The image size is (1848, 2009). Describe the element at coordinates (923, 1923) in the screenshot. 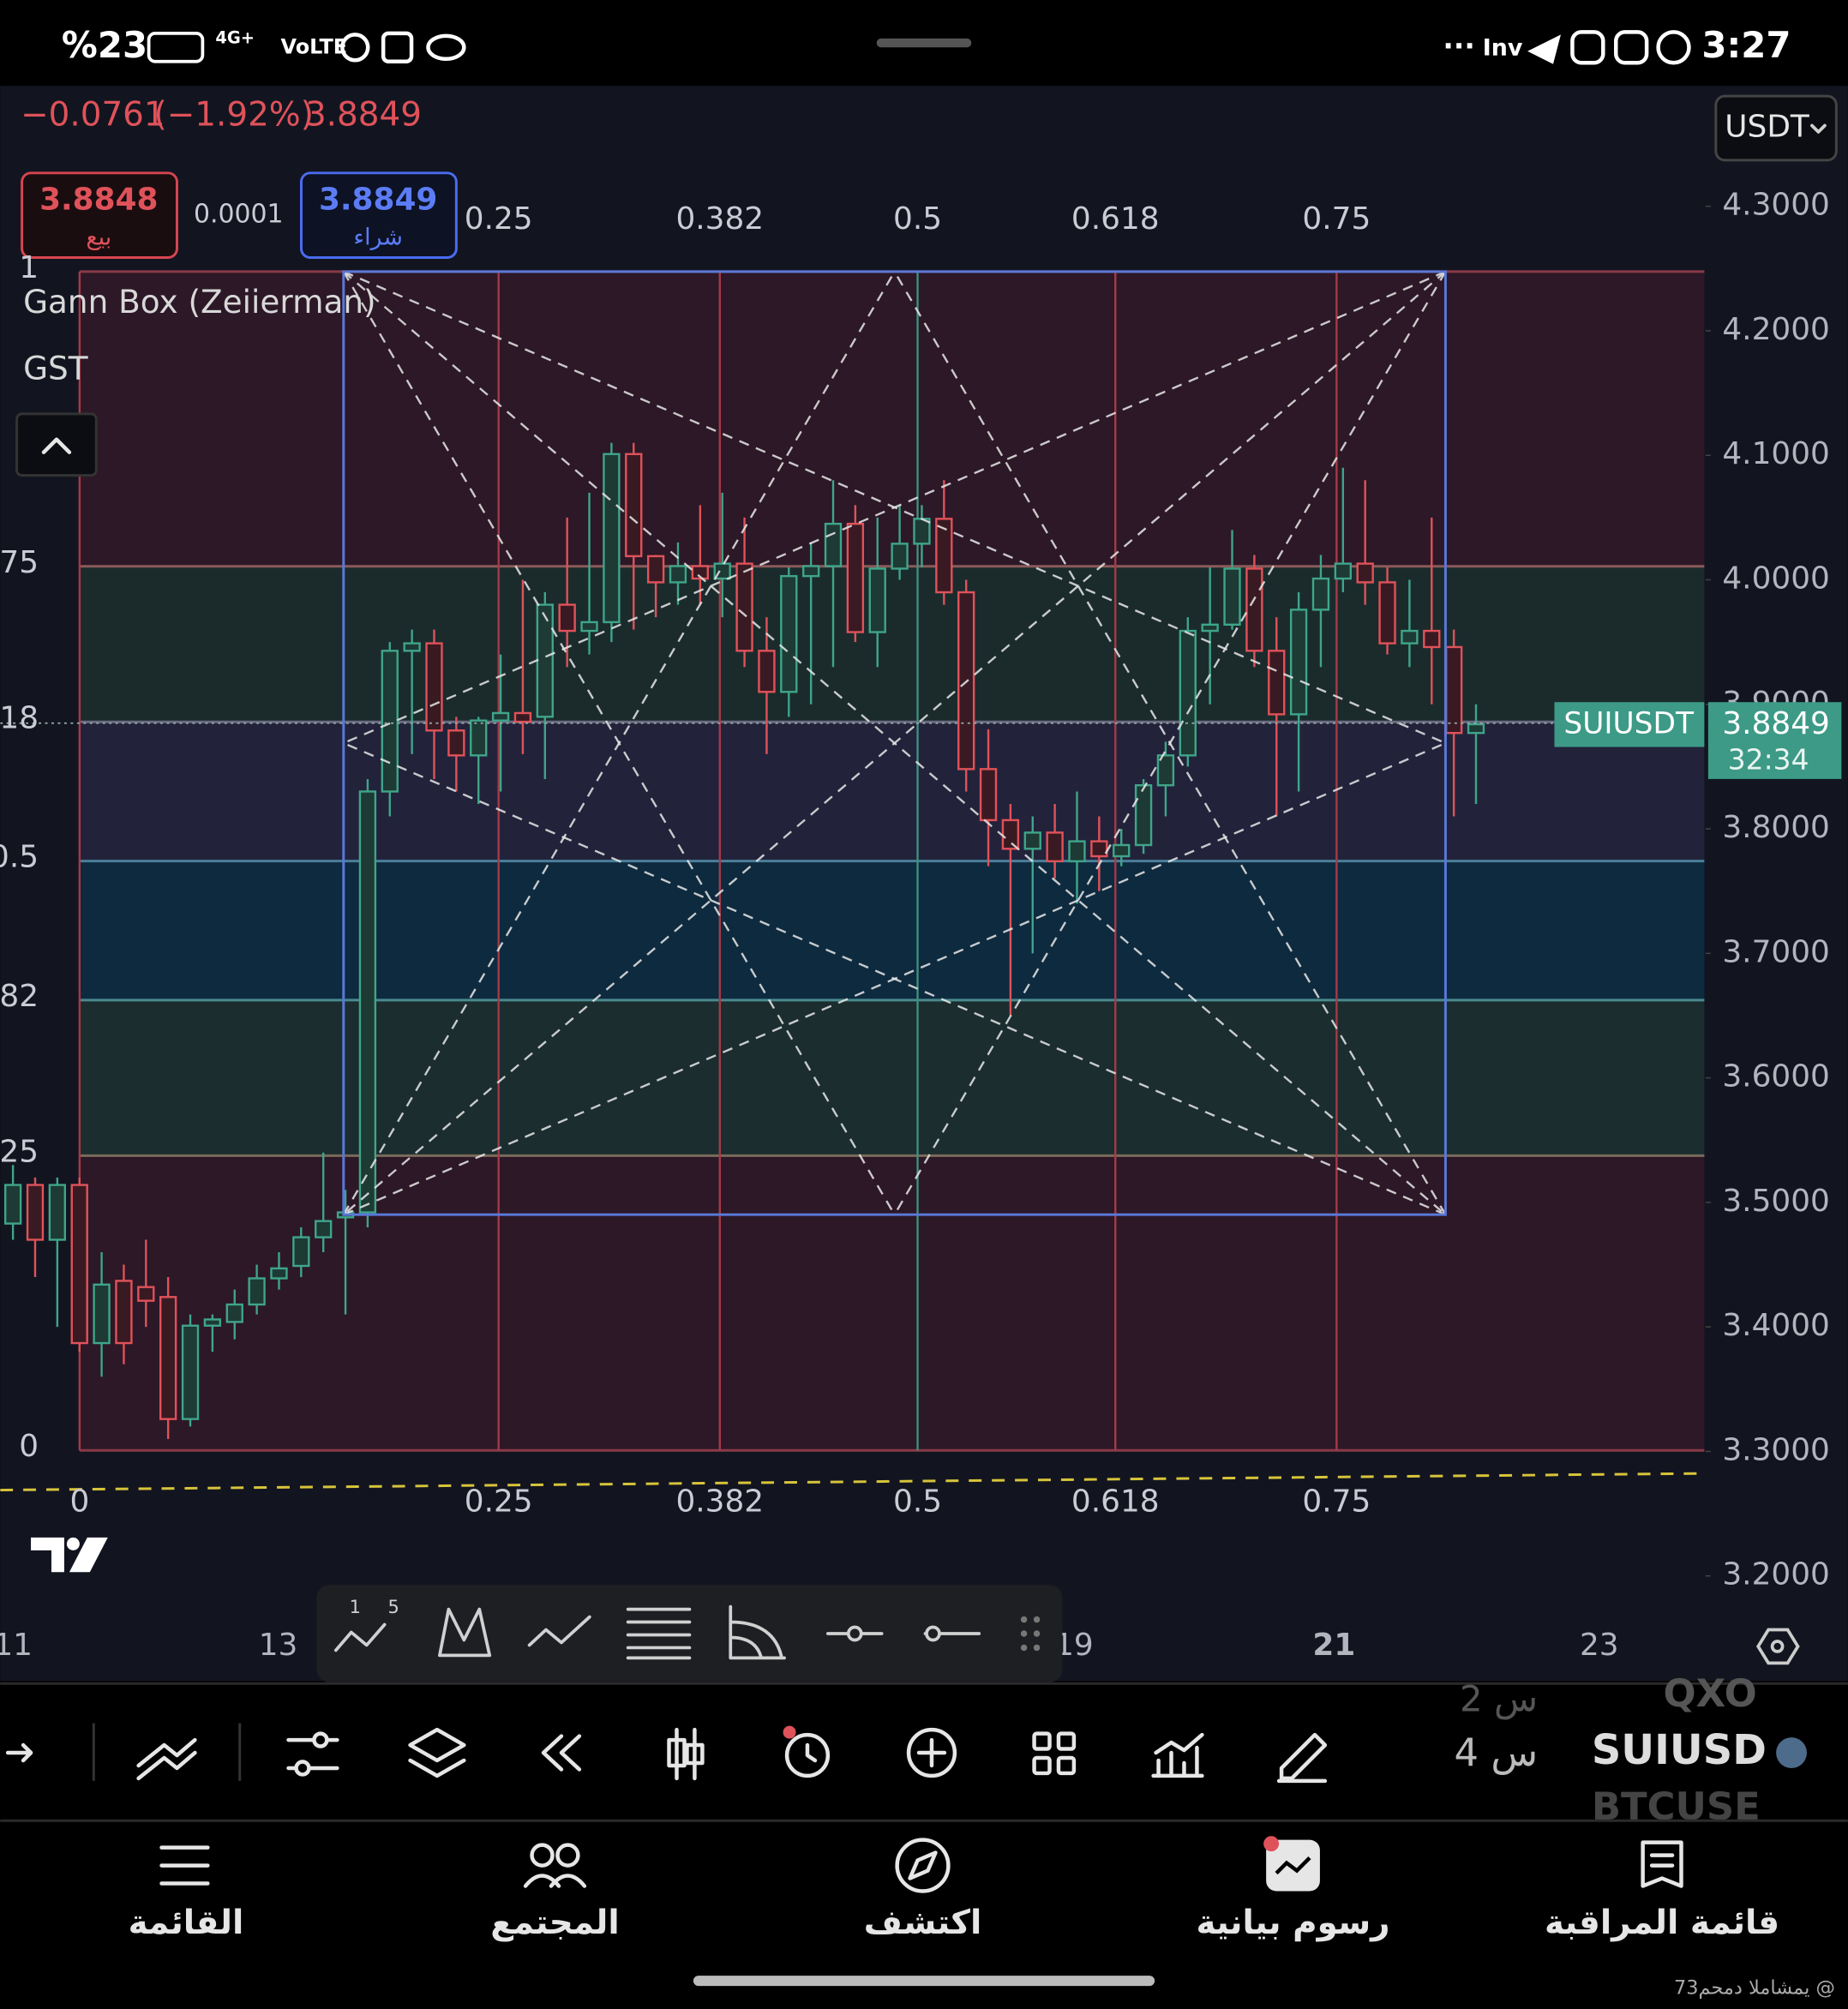

I see `nav-label: اكتشف` at that location.